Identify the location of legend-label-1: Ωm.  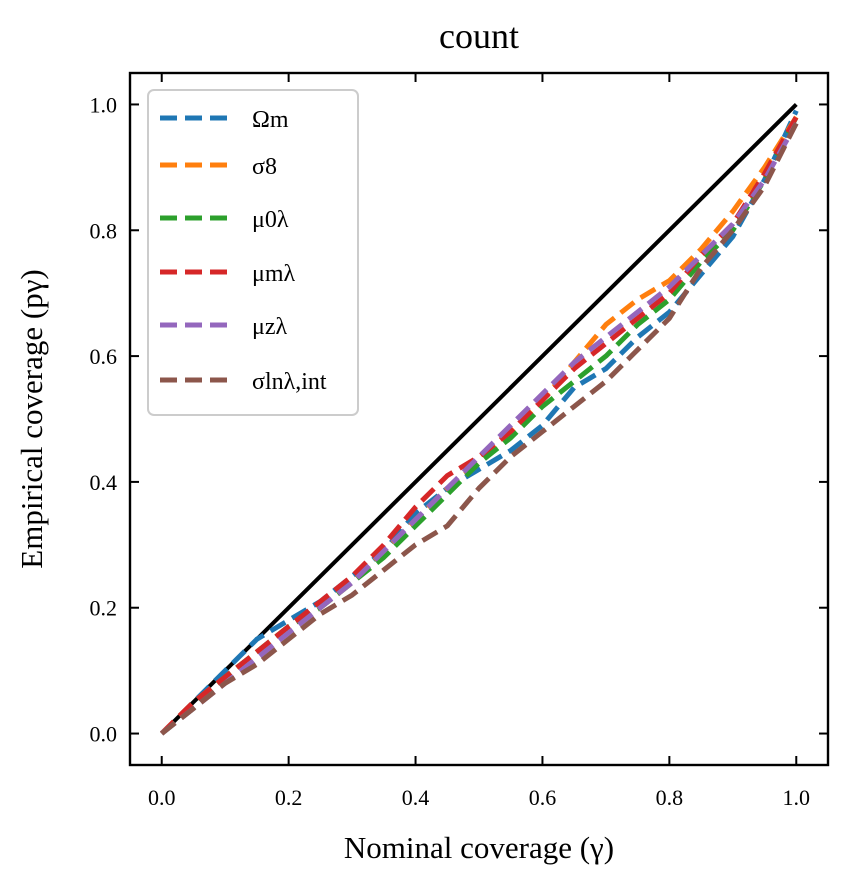
(270, 120).